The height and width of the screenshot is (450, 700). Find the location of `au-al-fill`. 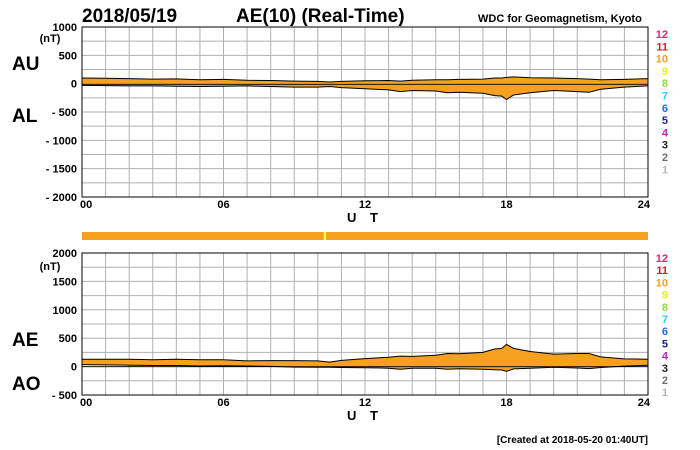

au-al-fill is located at coordinates (365, 88).